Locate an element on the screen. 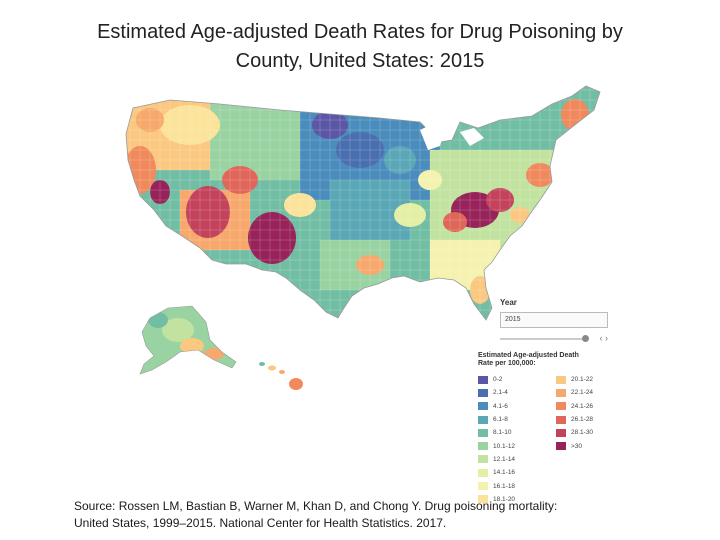 Image resolution: width=720 pixels, height=540 pixels. legend-item: 26.1-28 is located at coordinates (588, 419).